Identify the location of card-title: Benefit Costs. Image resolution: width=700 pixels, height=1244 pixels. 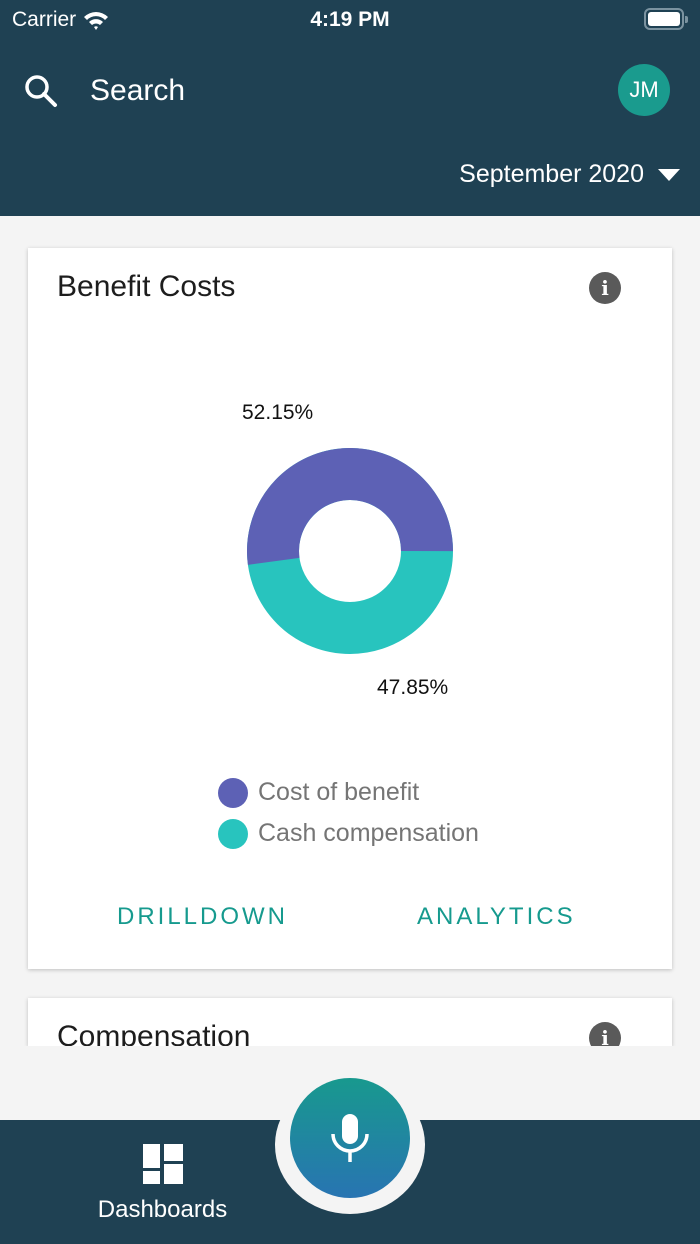
(146, 286).